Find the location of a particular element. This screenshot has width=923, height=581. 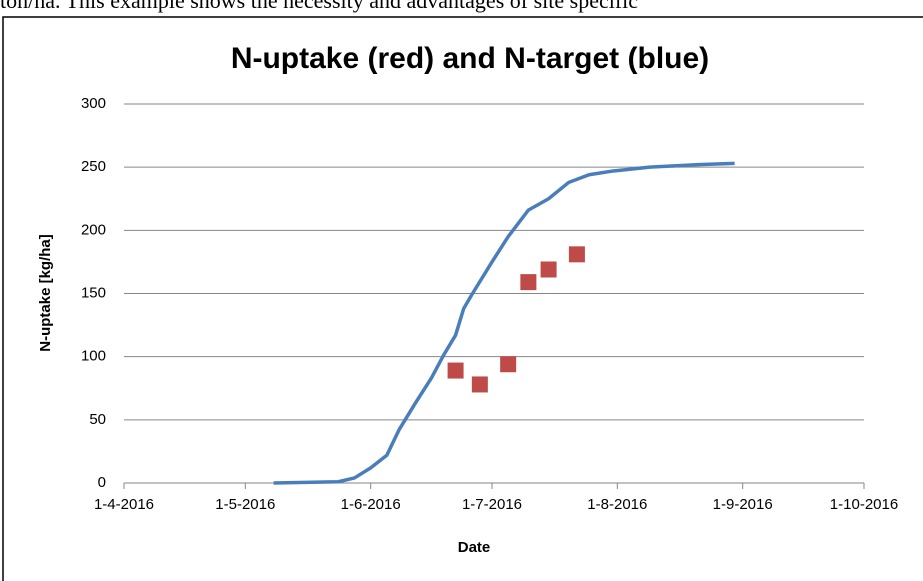

x-tick-label: 1-7-2016 is located at coordinates (492, 504).